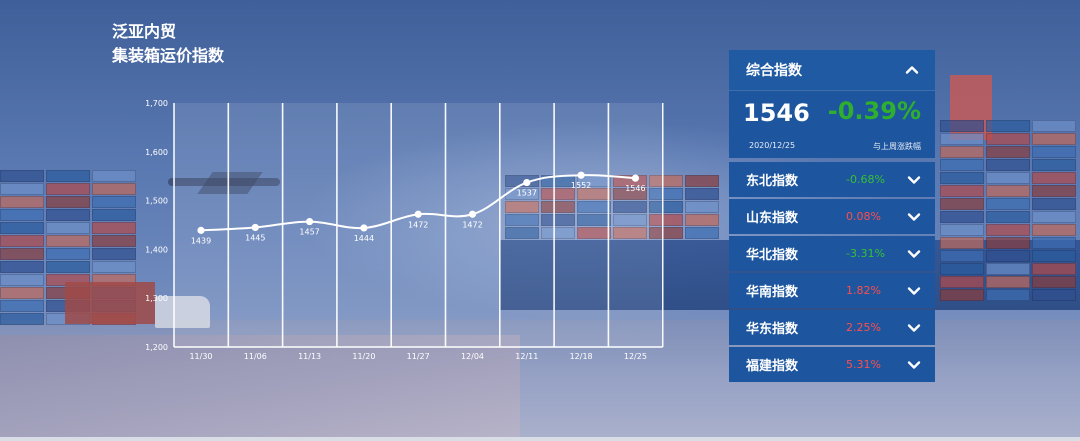 The width and height of the screenshot is (1080, 441). I want to click on region-change: -3.31%, so click(865, 253).